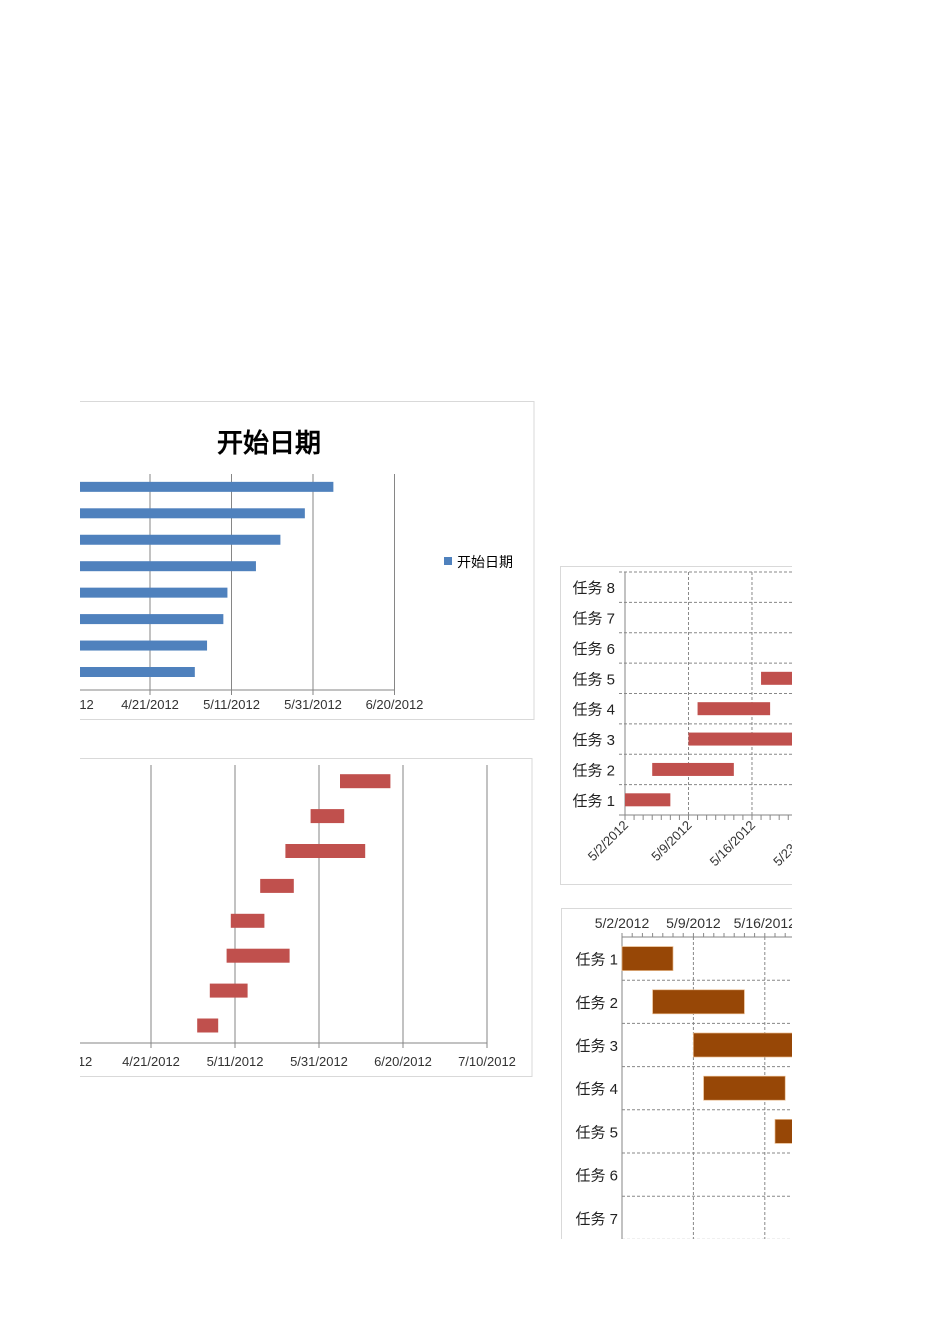  Describe the element at coordinates (485, 562) in the screenshot. I see `legend-label: 开始日期` at that location.